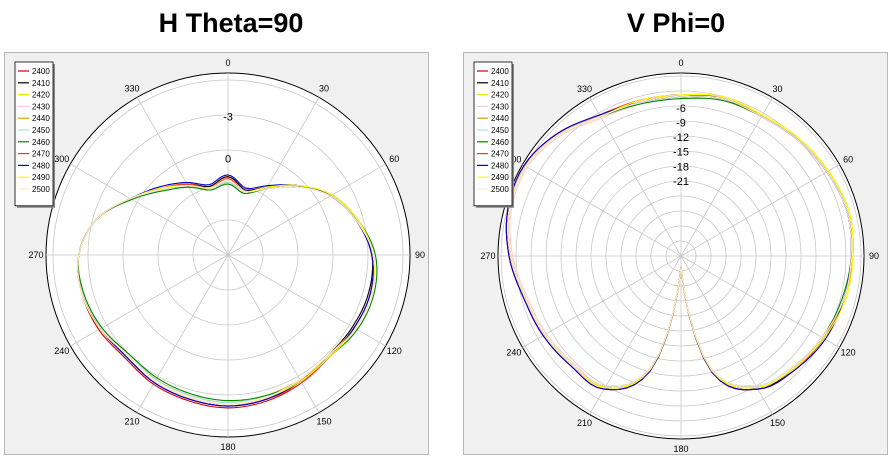 The height and width of the screenshot is (459, 890). I want to click on radial-tick-label: -18, so click(681, 167).